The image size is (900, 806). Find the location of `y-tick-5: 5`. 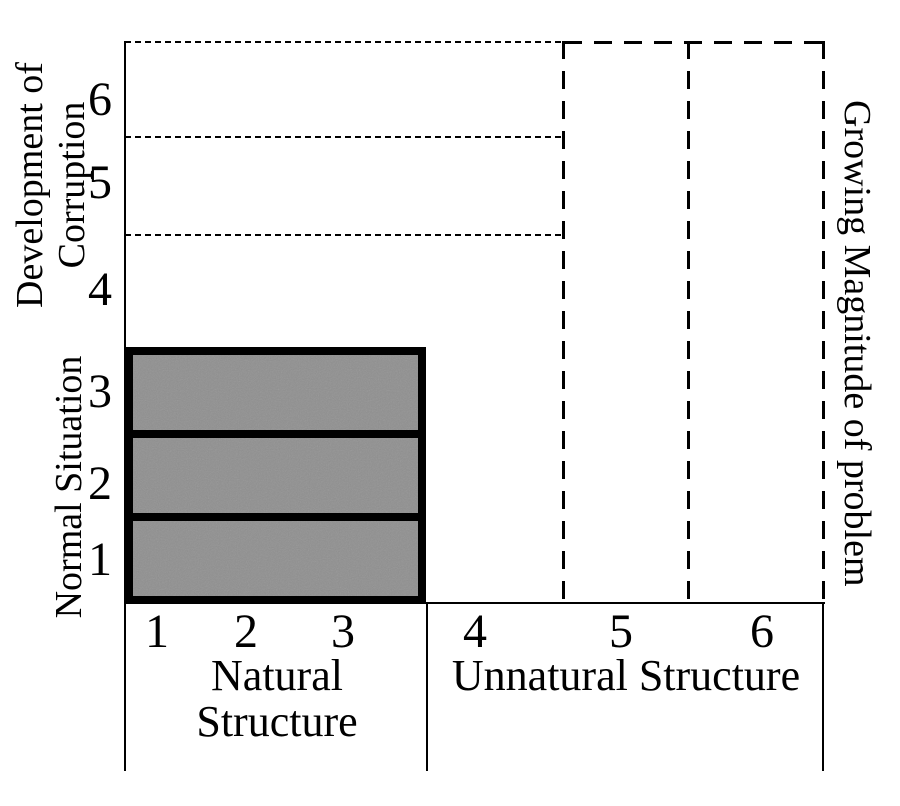

y-tick-5: 5 is located at coordinates (100, 182).